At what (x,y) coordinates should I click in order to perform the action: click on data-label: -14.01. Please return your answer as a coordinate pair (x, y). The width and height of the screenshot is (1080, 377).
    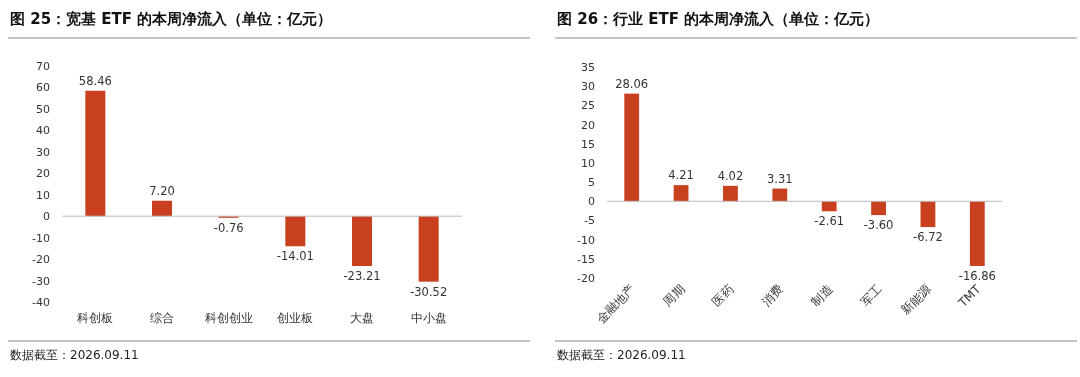
    Looking at the image, I should click on (295, 256).